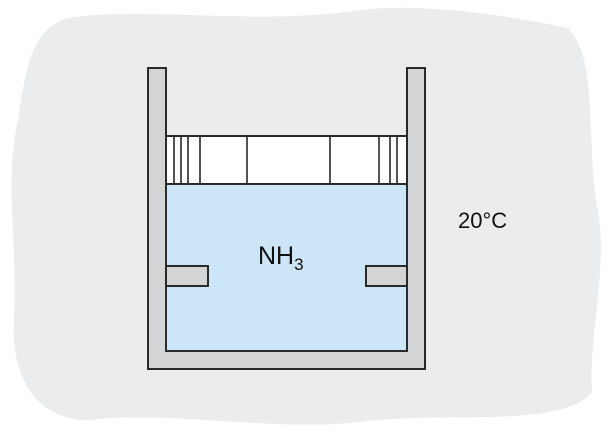 The image size is (610, 434). Describe the element at coordinates (187, 276) in the screenshot. I see `left-stop` at that location.